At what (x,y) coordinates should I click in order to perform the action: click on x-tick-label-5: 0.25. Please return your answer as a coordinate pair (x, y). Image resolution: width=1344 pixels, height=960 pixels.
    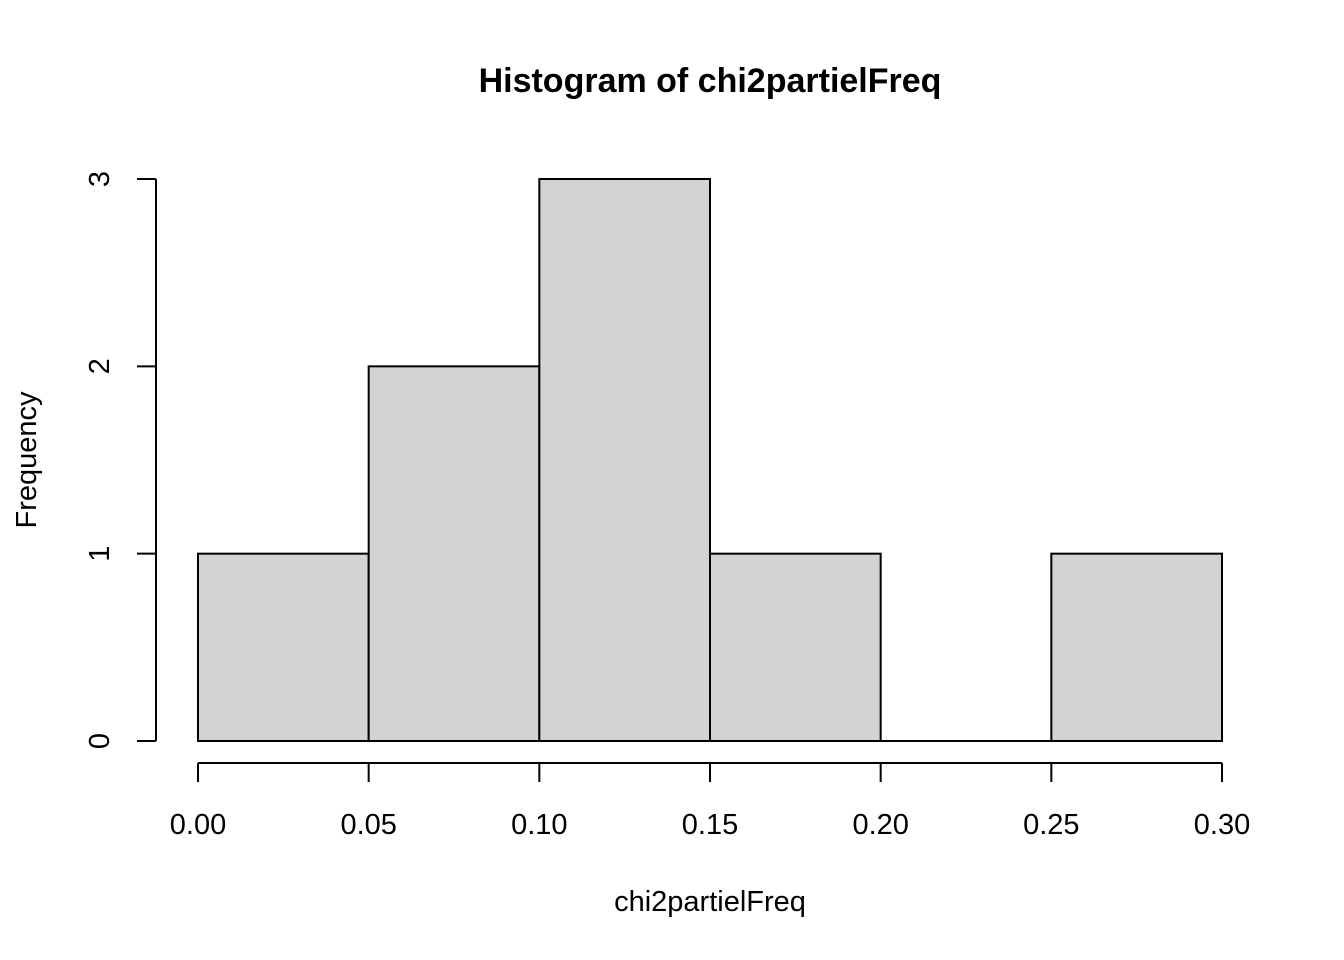
    Looking at the image, I should click on (1051, 825).